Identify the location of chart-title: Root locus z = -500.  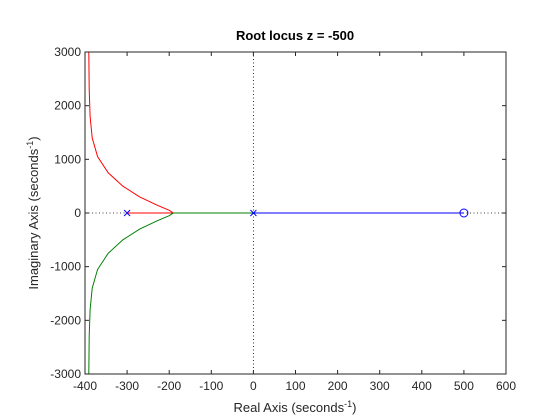
(295, 35).